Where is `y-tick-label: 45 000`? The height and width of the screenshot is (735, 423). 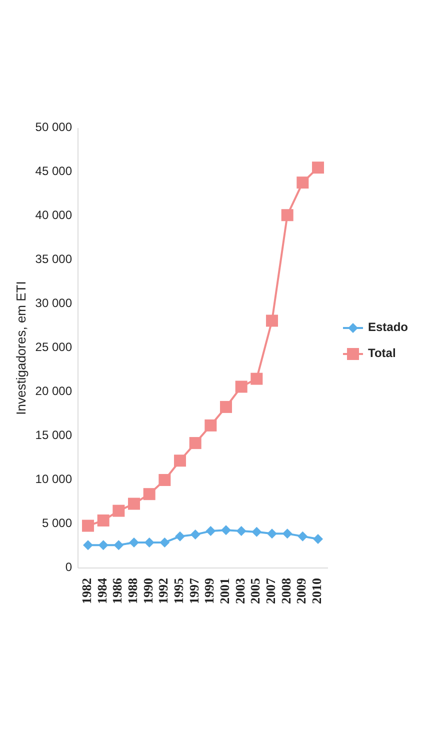 y-tick-label: 45 000 is located at coordinates (53, 171).